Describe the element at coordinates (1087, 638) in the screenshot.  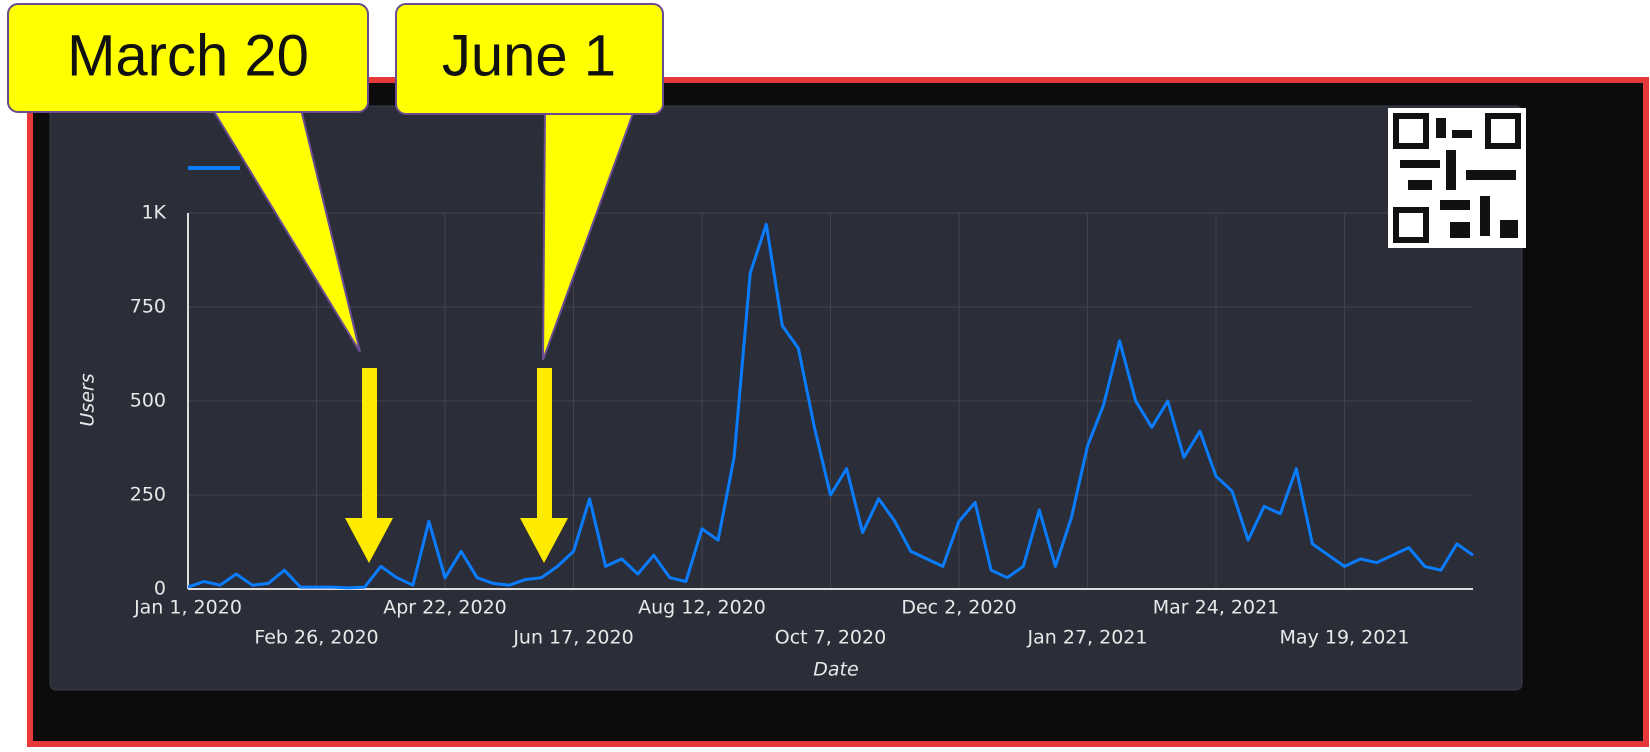
I see `x-tick-label: Jan 27, 2021` at that location.